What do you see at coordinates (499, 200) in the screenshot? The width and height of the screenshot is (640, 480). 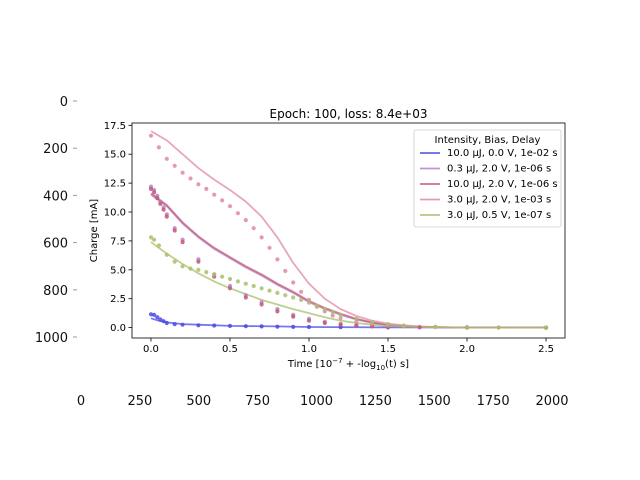 I see `legend-entry: 3.0 μJ, 2.0 V, 1e-03 s` at bounding box center [499, 200].